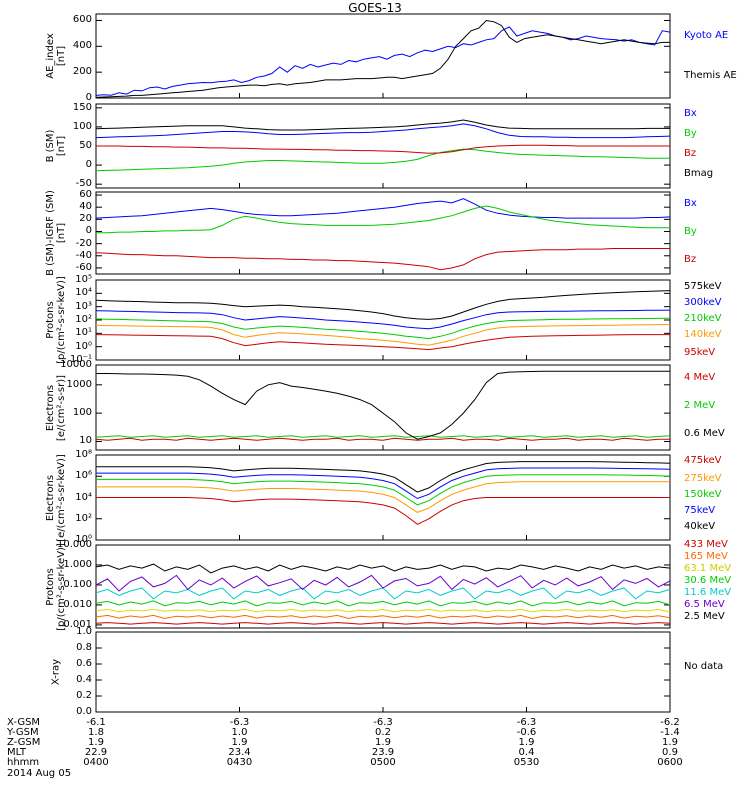 Image resolution: width=750 pixels, height=800 pixels. Describe the element at coordinates (383, 477) in the screenshot. I see `series-line-40kev` at that location.